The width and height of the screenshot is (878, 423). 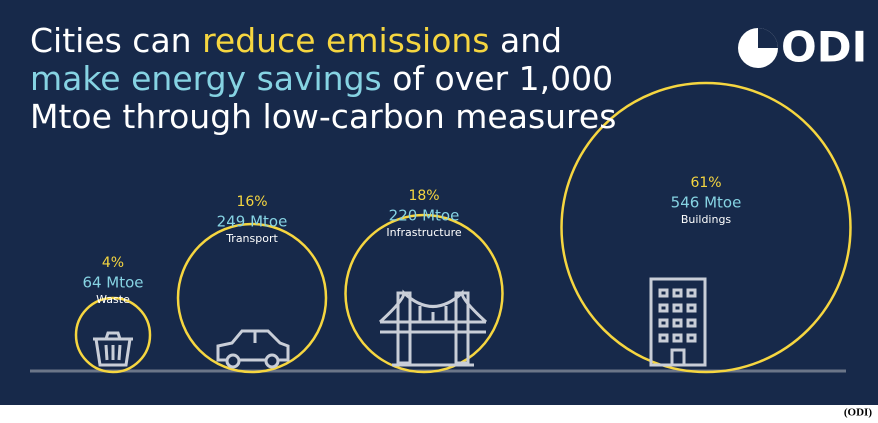 What do you see at coordinates (251, 202) in the screenshot?
I see `share-label: 16%` at bounding box center [251, 202].